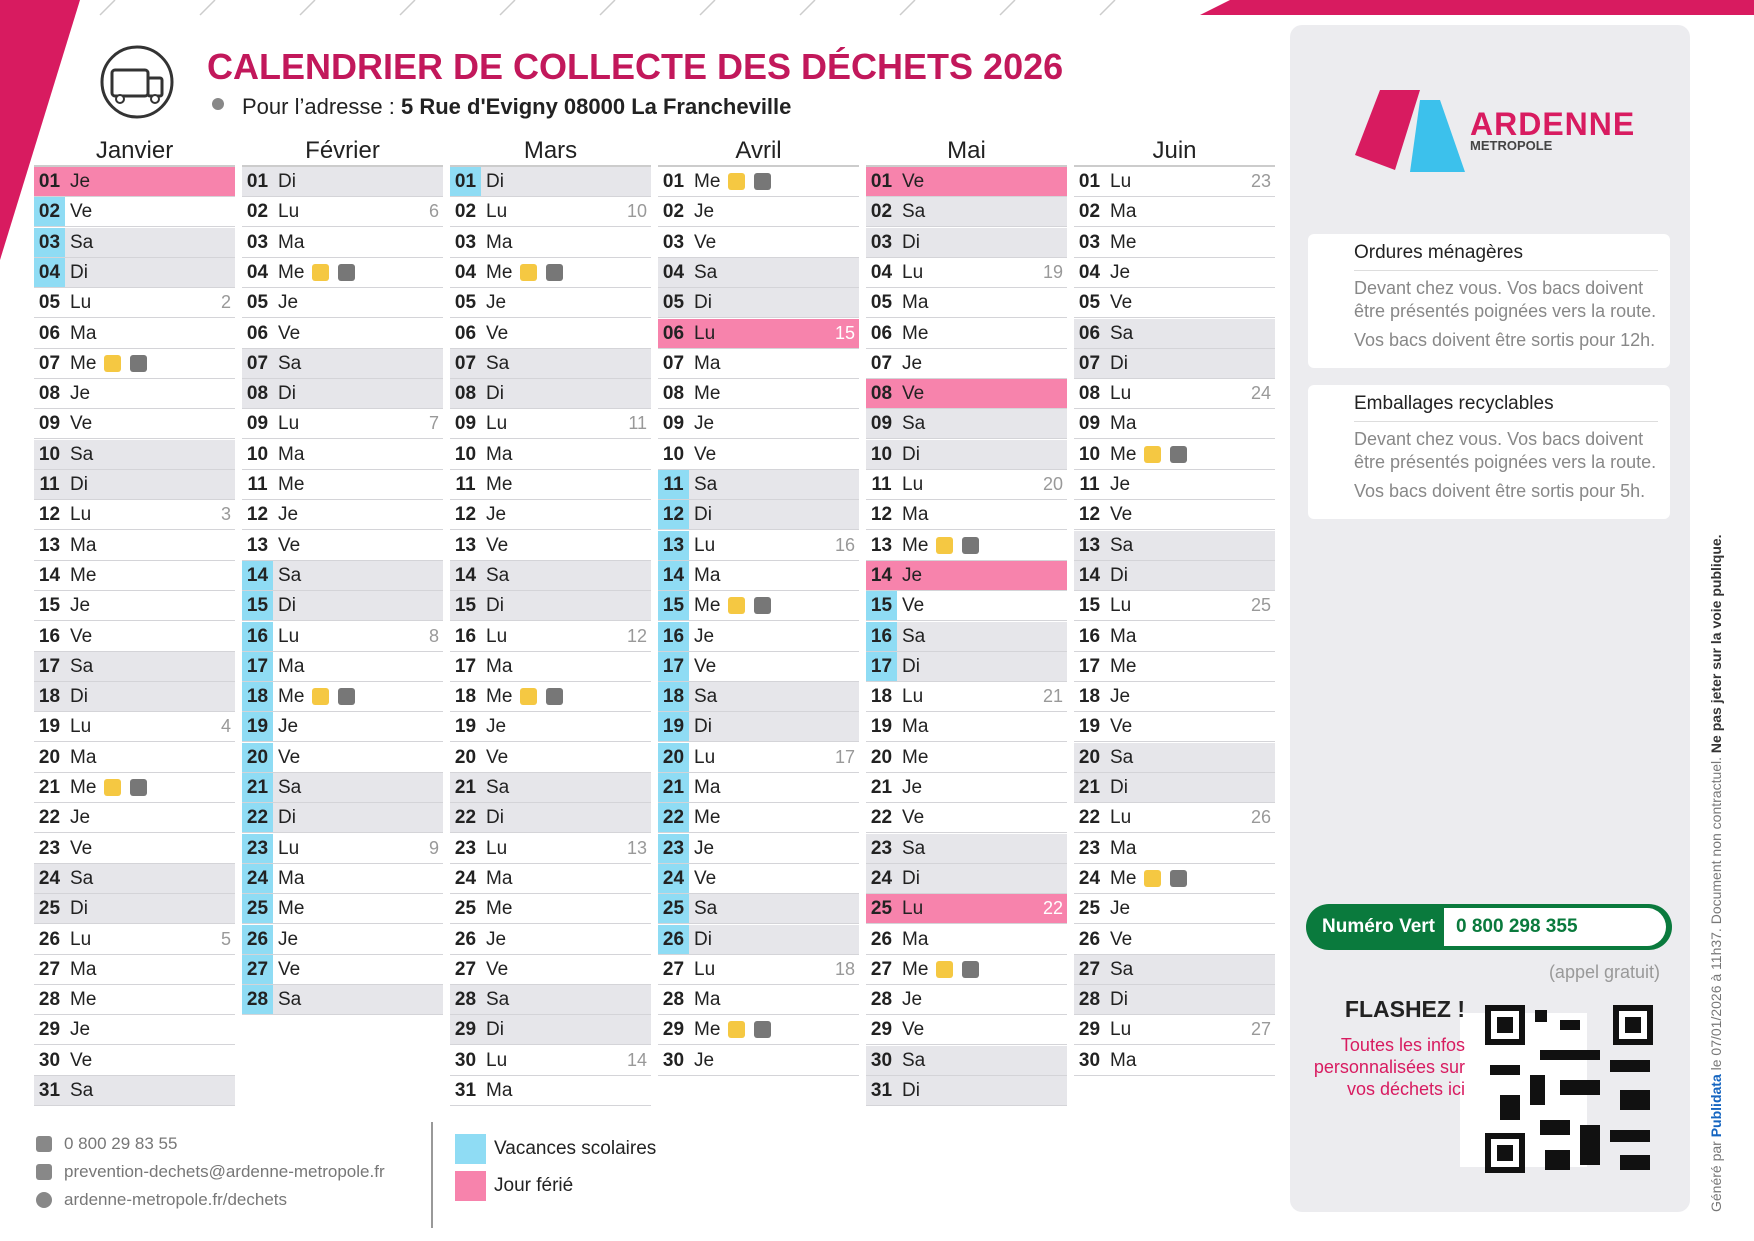  What do you see at coordinates (346, 697) in the screenshot?
I see `trash-icon` at bounding box center [346, 697].